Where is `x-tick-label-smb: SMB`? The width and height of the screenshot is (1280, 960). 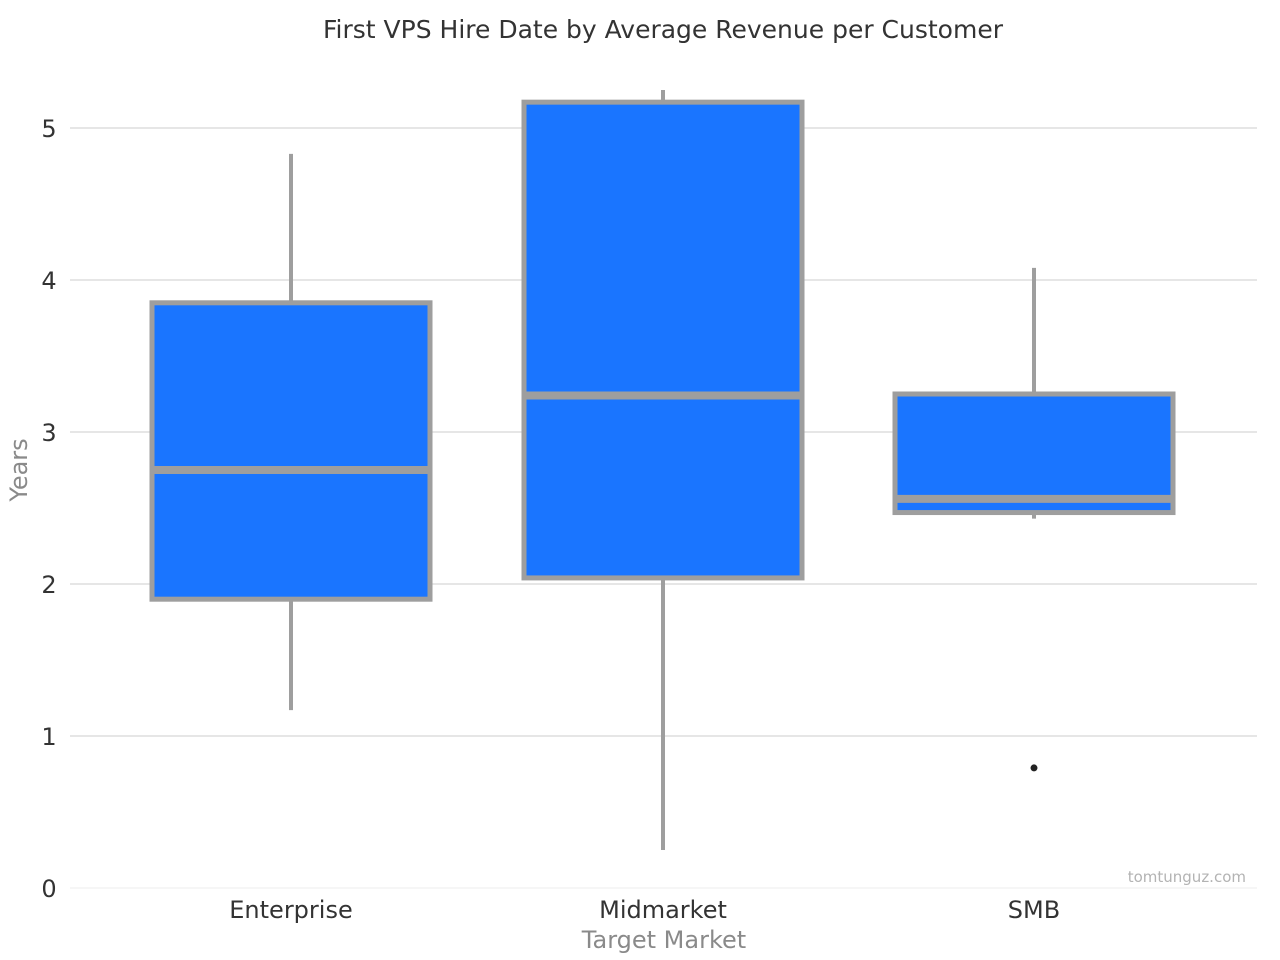 x-tick-label-smb: SMB is located at coordinates (1034, 910).